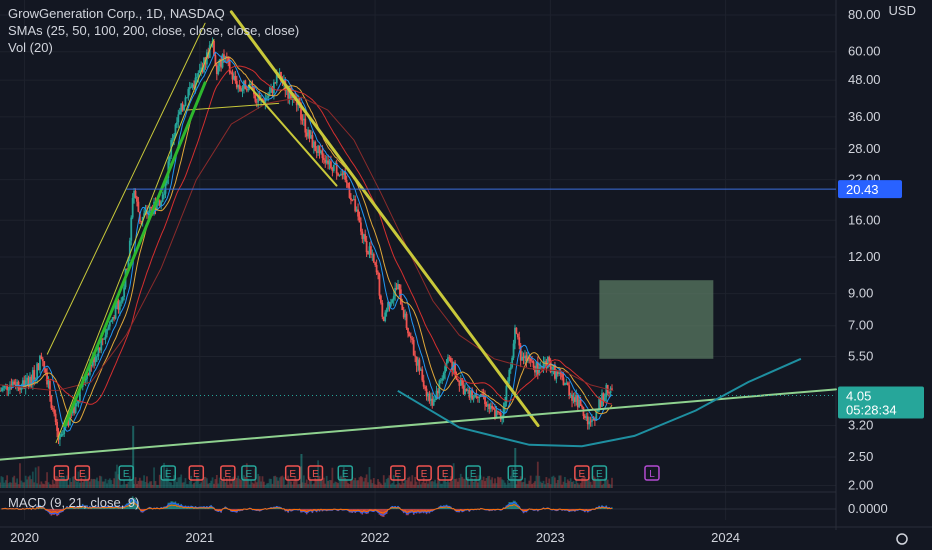  What do you see at coordinates (860, 355) in the screenshot?
I see `price-tick-label: 5.50` at bounding box center [860, 355].